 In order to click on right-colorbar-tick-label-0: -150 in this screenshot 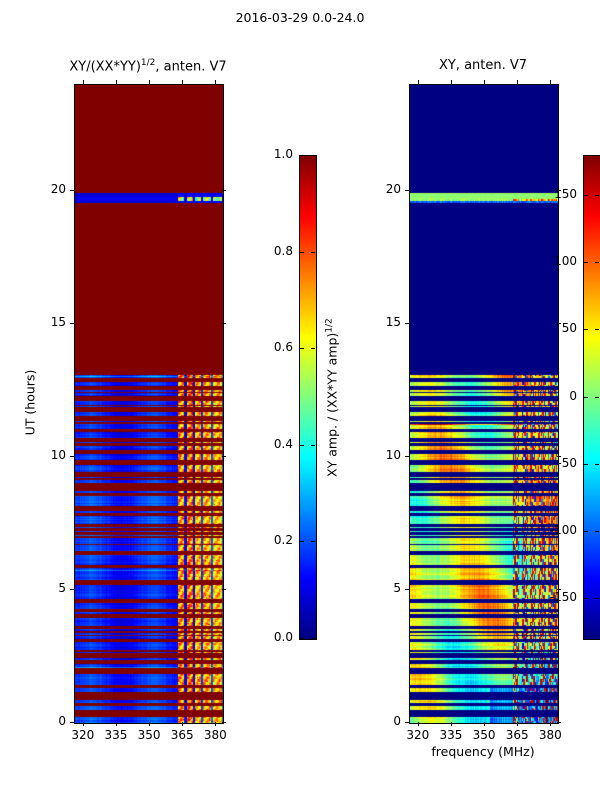, I will do `click(563, 596)`.